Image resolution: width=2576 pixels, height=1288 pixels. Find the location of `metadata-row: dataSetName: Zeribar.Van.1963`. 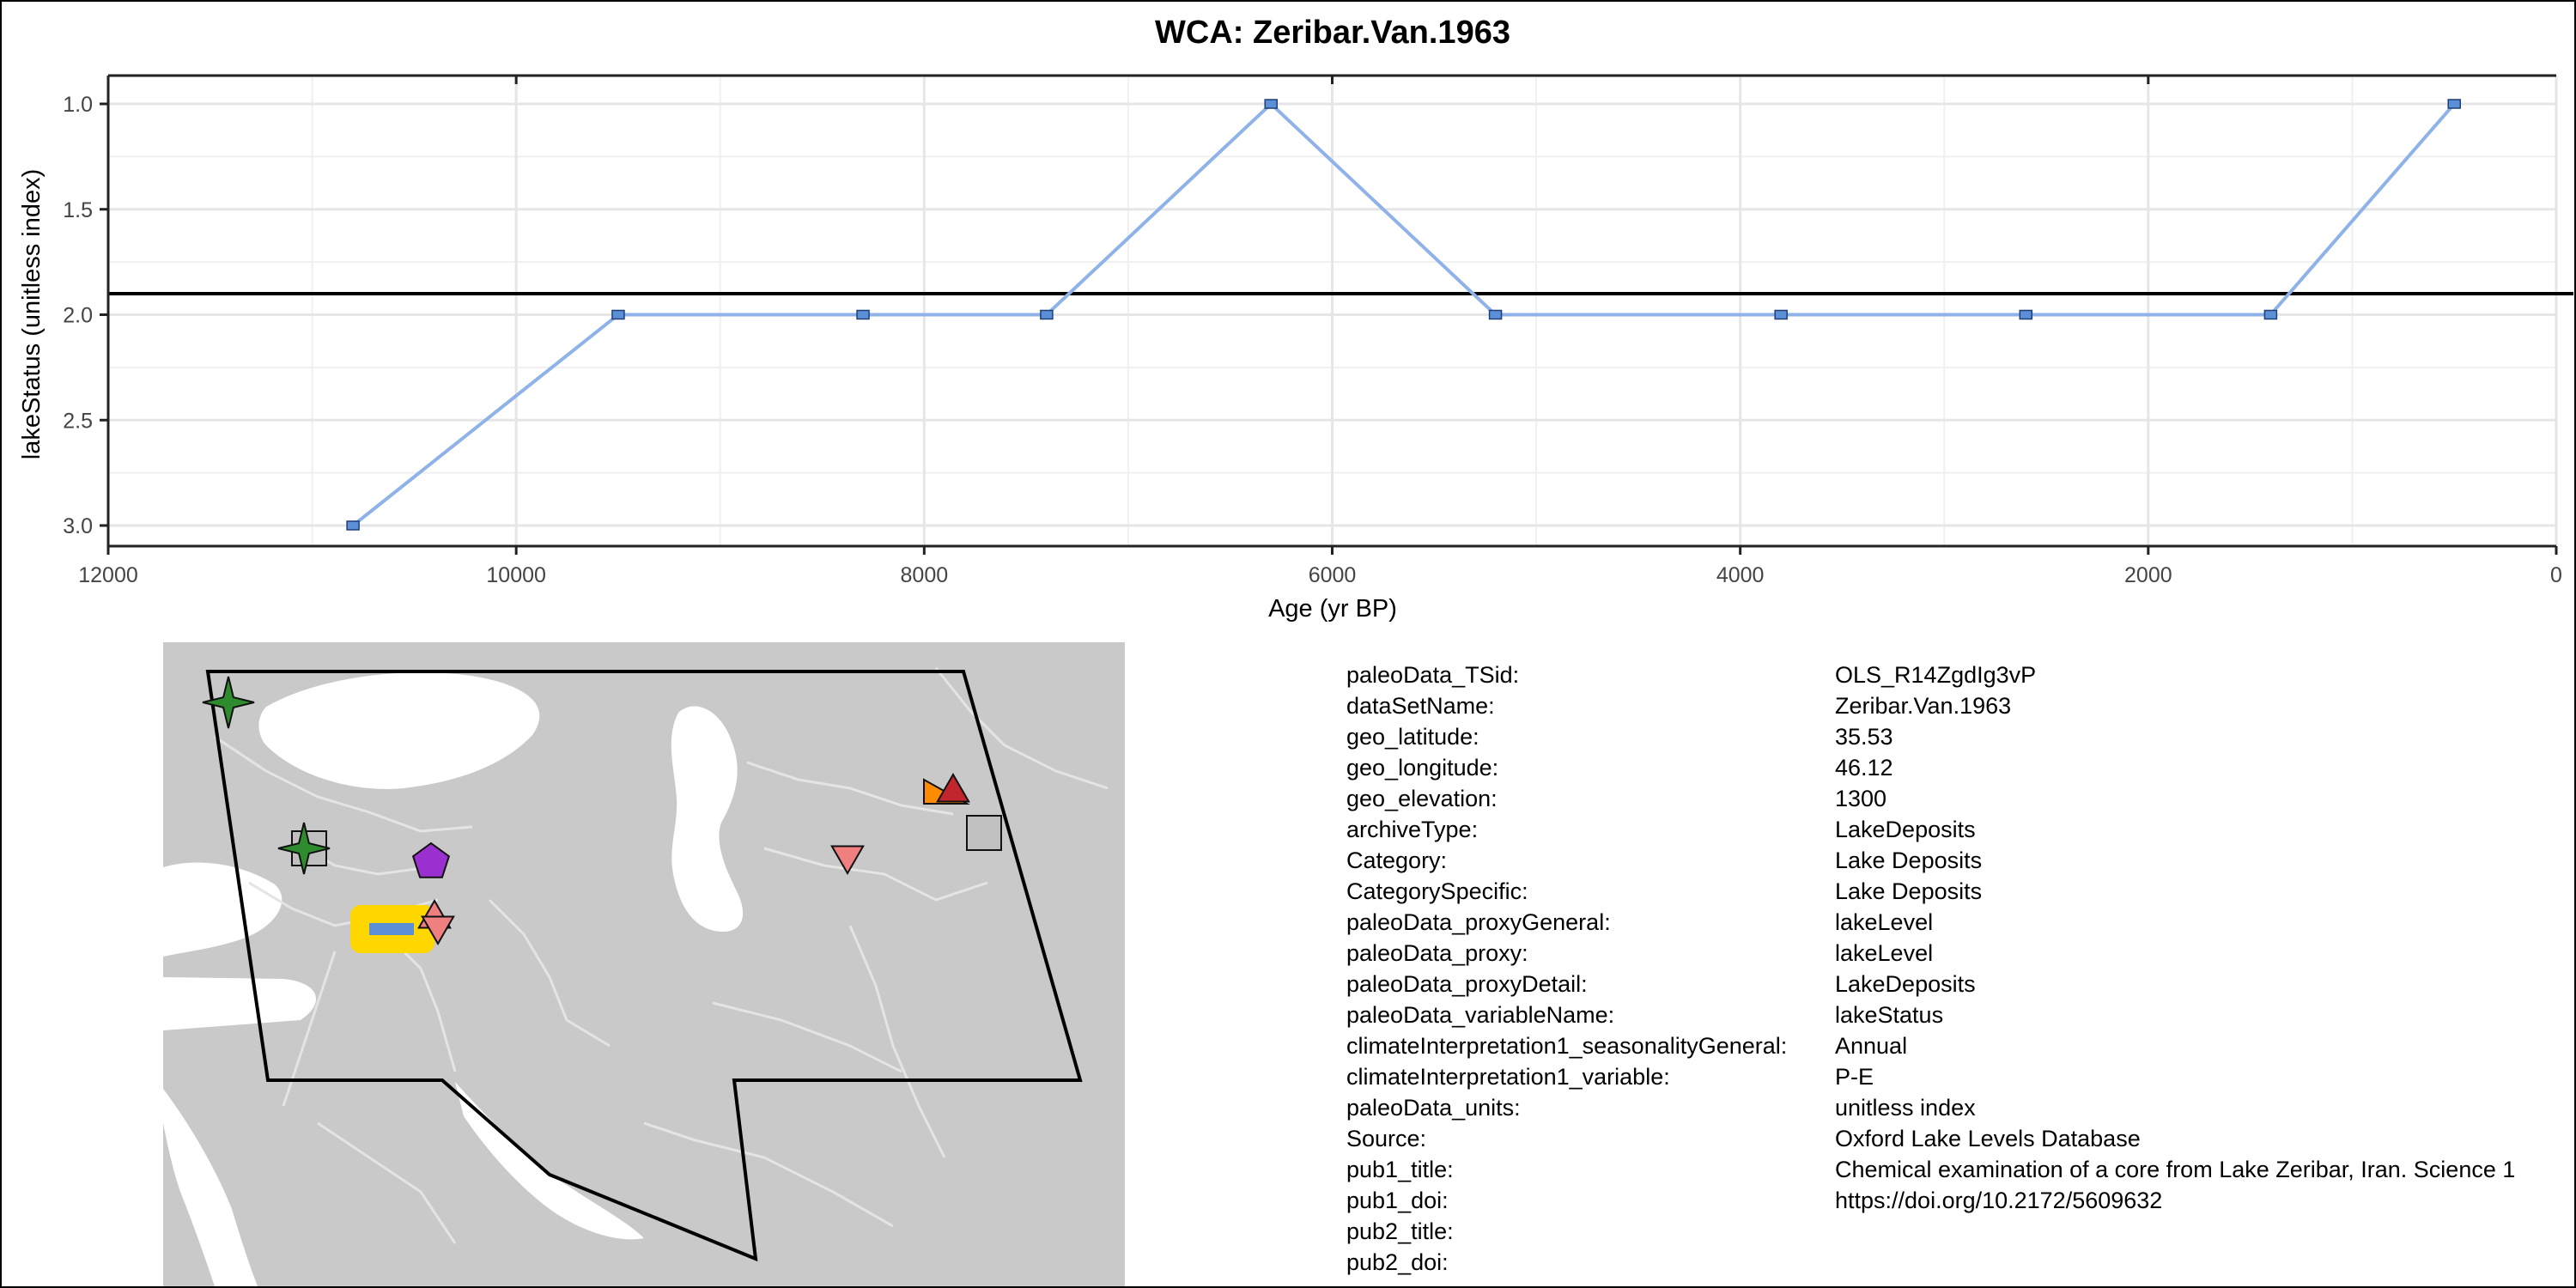

metadata-row: dataSetName: Zeribar.Van.1963 is located at coordinates (1961, 705).